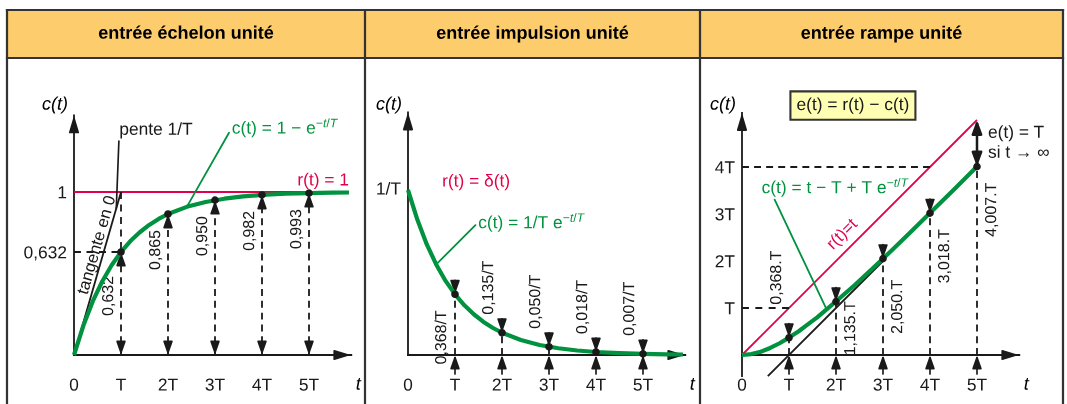  I want to click on y-tick-label: 3T, so click(725, 214).